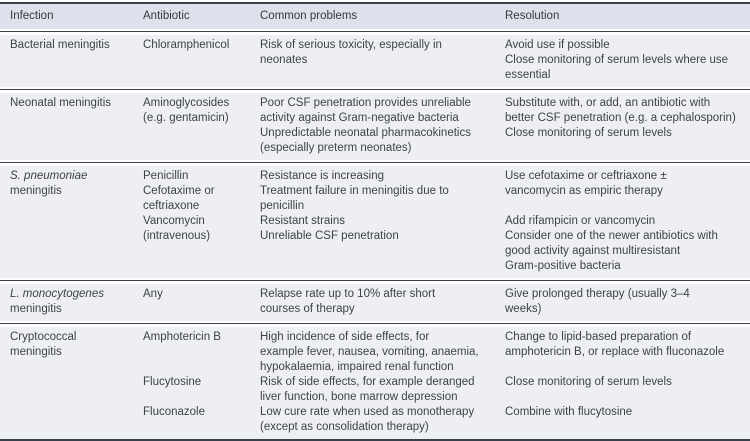 This screenshot has width=750, height=441. What do you see at coordinates (43, 344) in the screenshot?
I see `infection-name: Cryptococcal meningitis` at bounding box center [43, 344].